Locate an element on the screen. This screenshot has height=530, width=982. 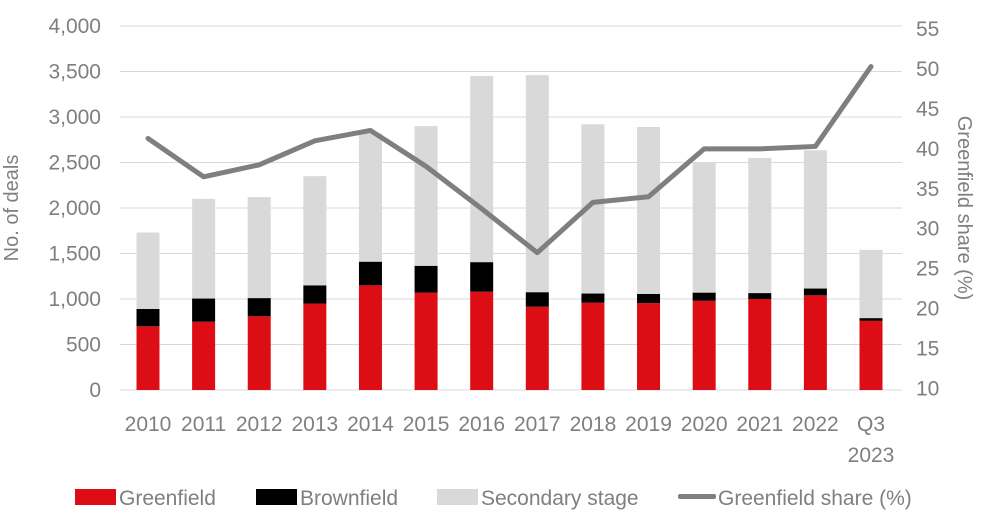
x-axis-label: 2015 is located at coordinates (426, 424).